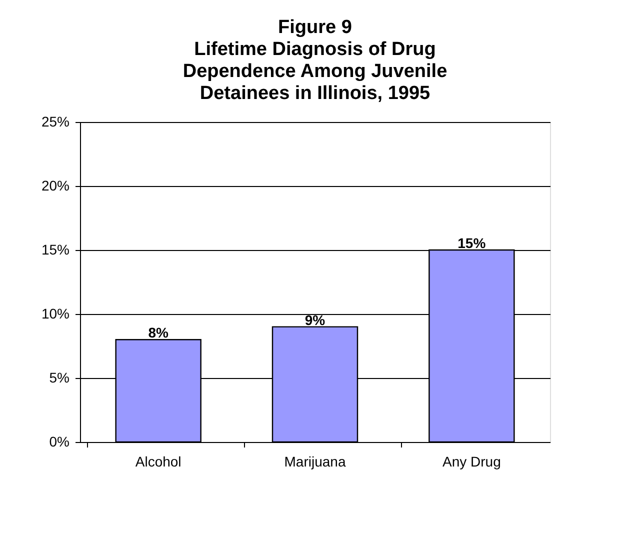  What do you see at coordinates (472, 243) in the screenshot?
I see `data-label: 15%` at bounding box center [472, 243].